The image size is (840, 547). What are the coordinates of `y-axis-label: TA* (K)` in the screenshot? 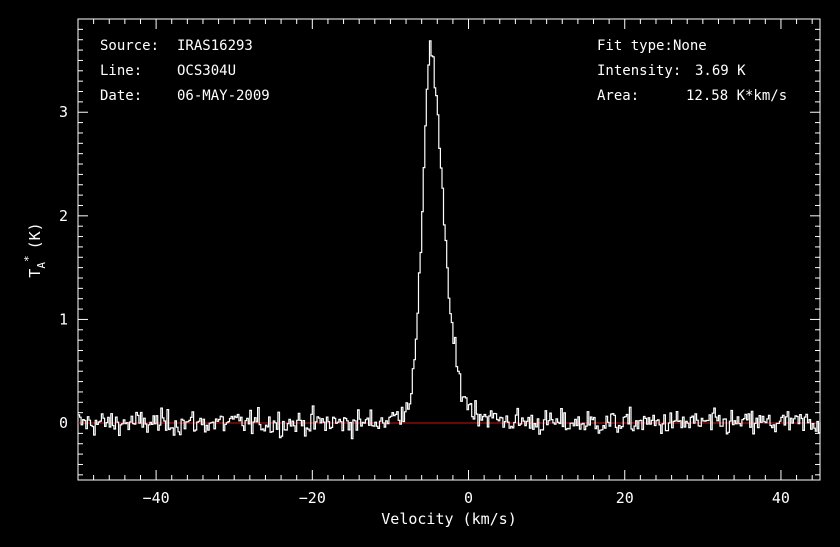 It's located at (35, 249).